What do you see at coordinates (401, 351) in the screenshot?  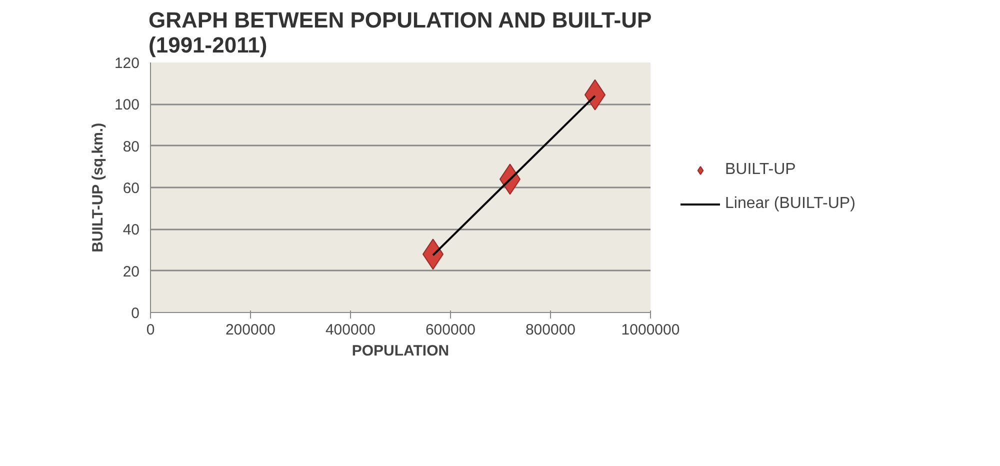 I see `x-axis-title: POPULATION` at bounding box center [401, 351].